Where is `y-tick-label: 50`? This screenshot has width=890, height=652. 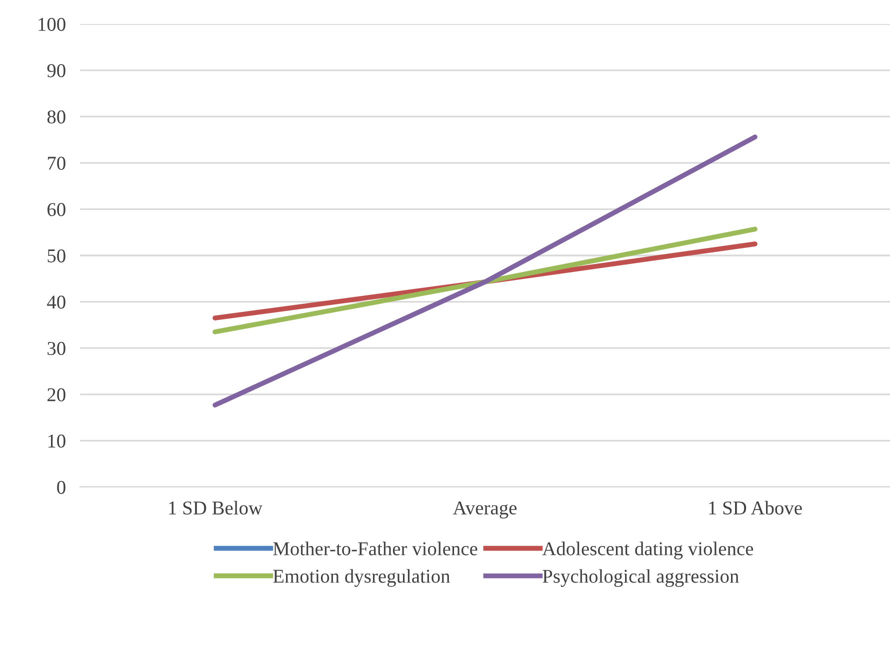 y-tick-label: 50 is located at coordinates (57, 255).